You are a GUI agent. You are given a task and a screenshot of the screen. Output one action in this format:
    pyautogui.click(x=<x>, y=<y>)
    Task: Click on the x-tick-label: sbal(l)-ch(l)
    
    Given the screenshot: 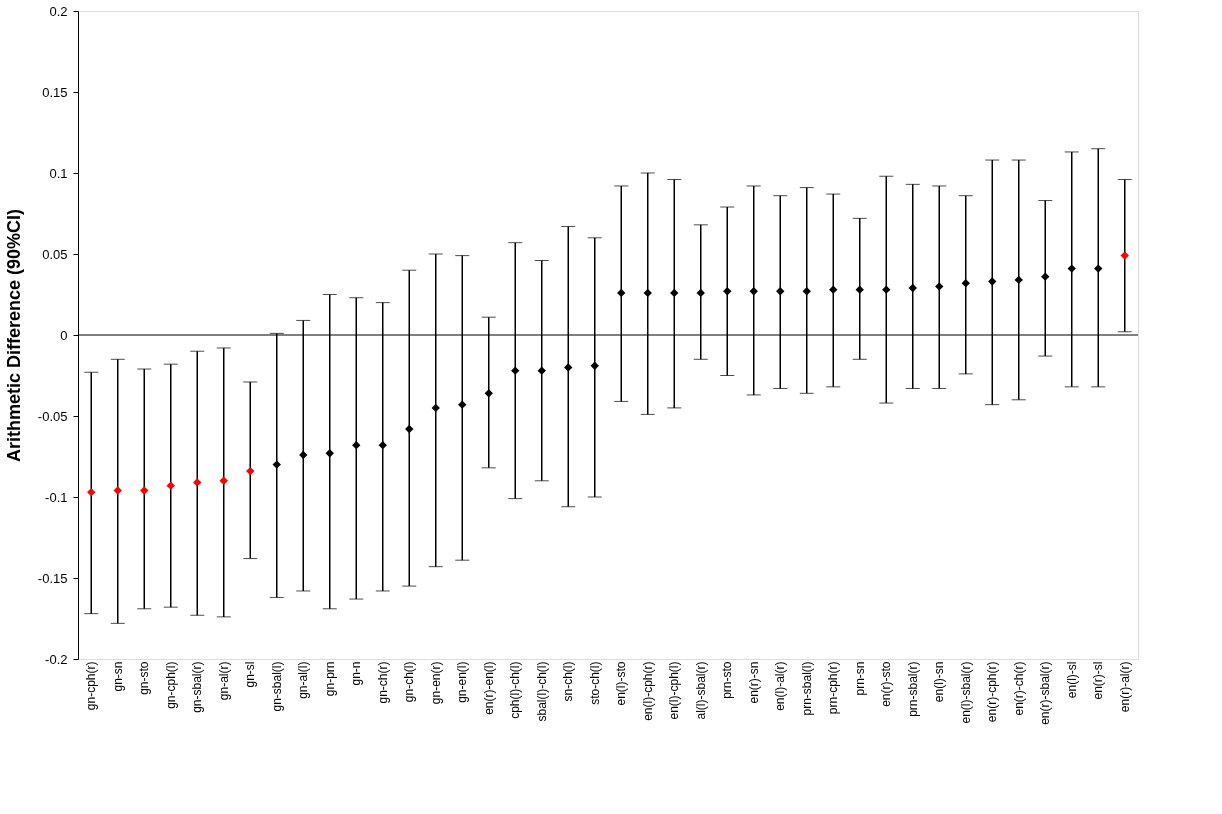 What is the action you would take?
    pyautogui.click(x=541, y=691)
    